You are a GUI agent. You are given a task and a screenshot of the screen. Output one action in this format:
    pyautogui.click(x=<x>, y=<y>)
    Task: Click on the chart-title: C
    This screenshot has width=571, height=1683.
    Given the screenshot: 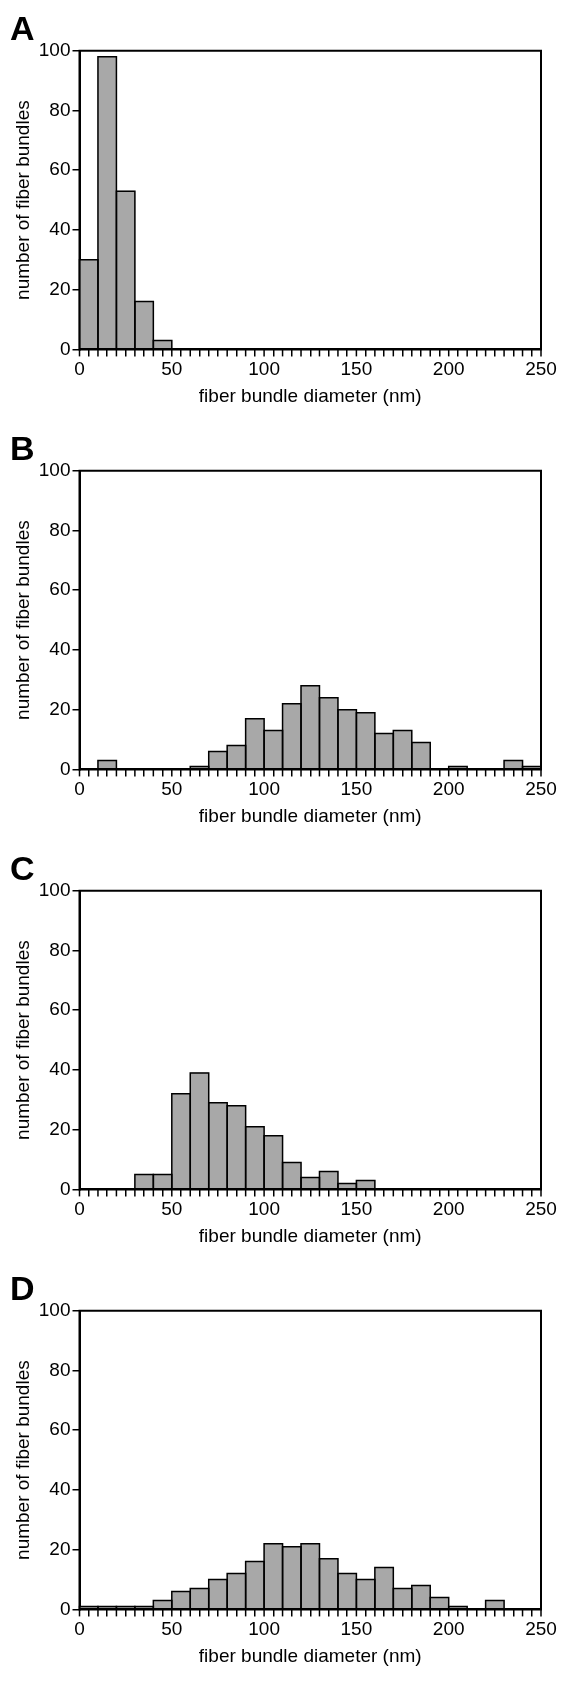 What is the action you would take?
    pyautogui.click(x=22, y=867)
    